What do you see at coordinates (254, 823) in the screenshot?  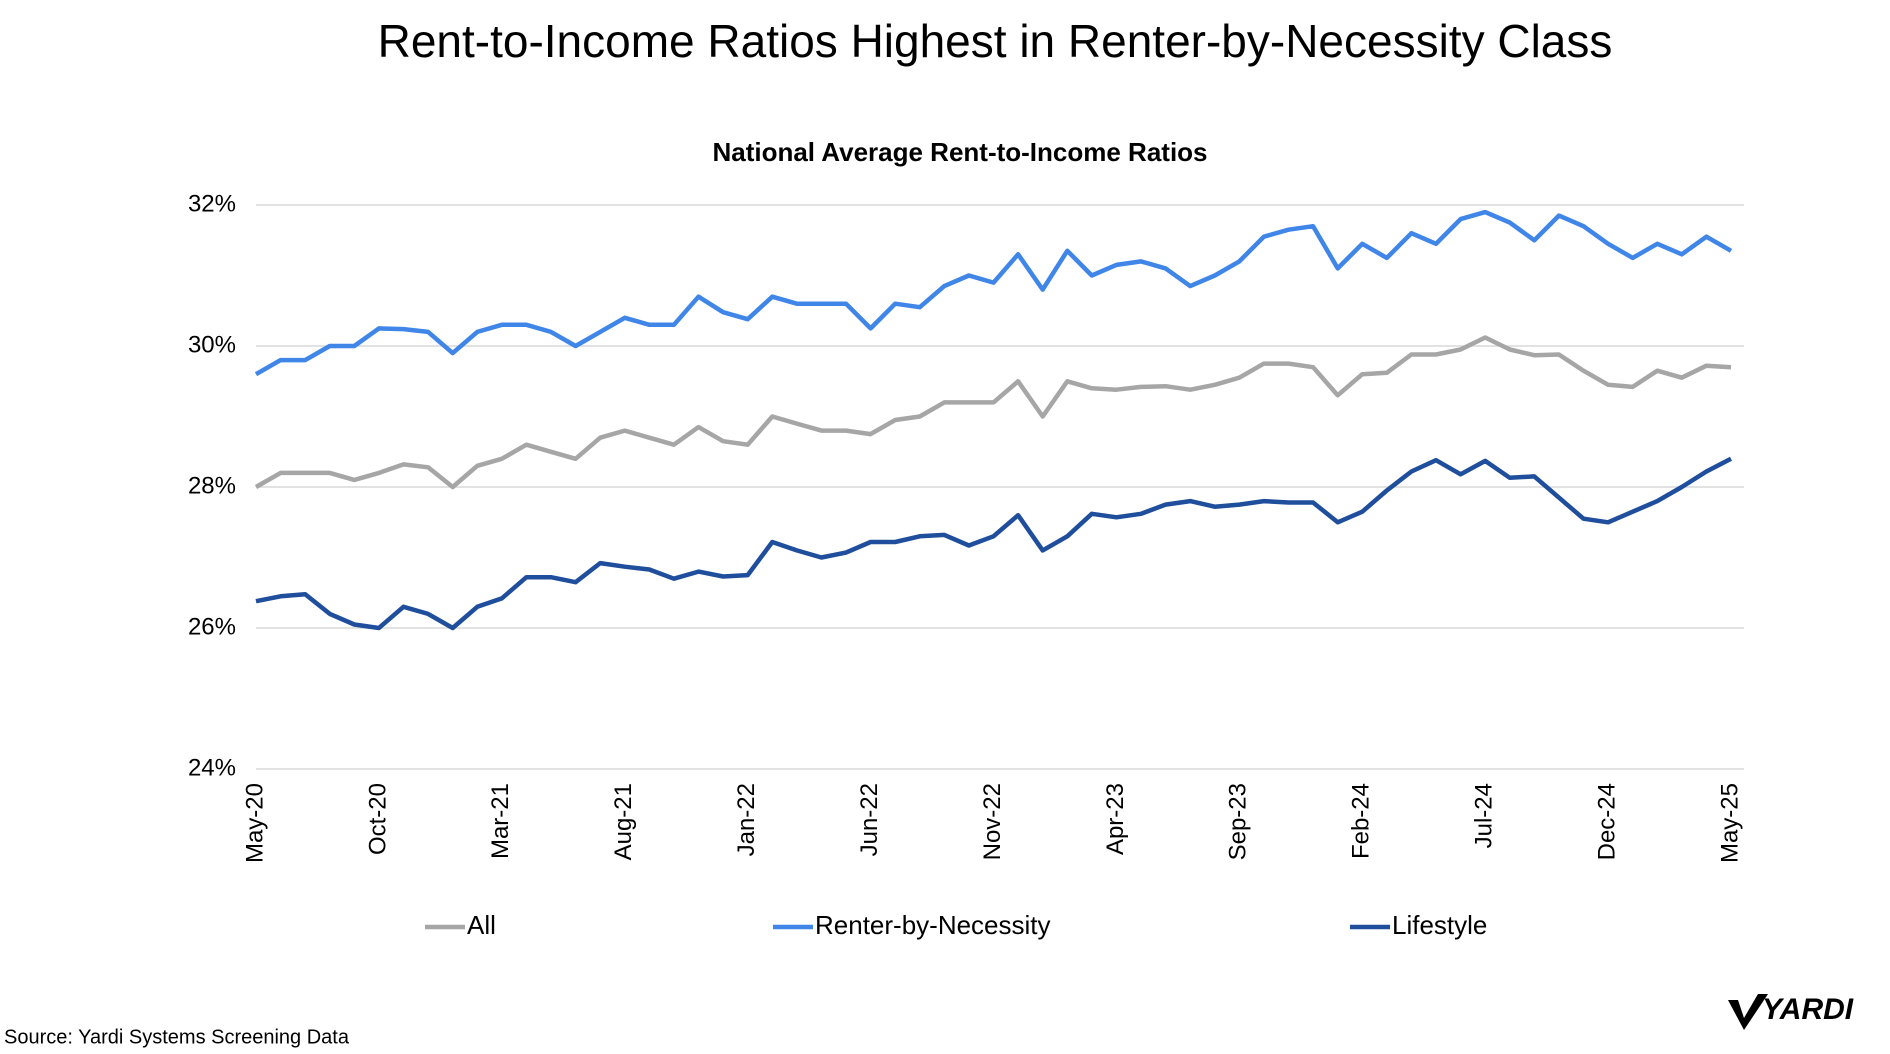 I see `x-tick-label: May-20` at bounding box center [254, 823].